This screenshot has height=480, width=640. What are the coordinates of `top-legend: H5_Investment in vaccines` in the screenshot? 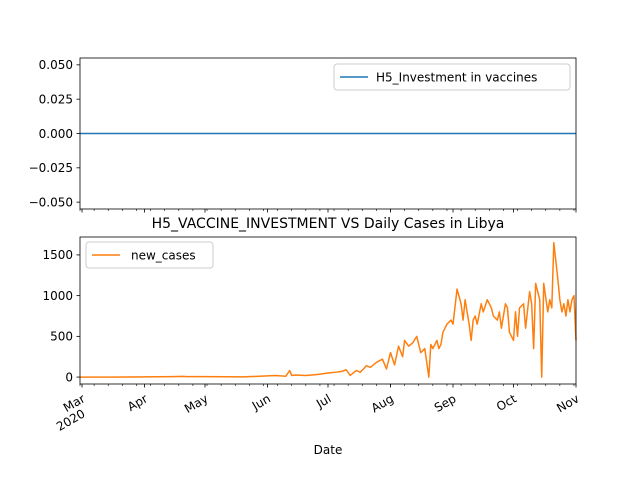 It's located at (452, 77).